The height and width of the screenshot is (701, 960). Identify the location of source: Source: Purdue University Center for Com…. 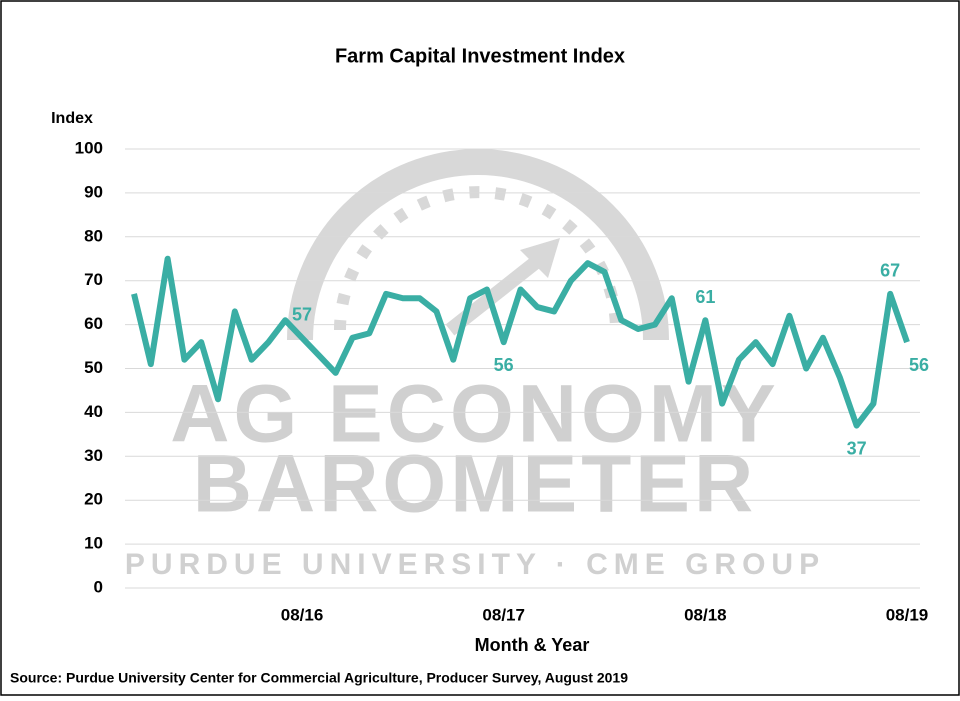
(319, 678).